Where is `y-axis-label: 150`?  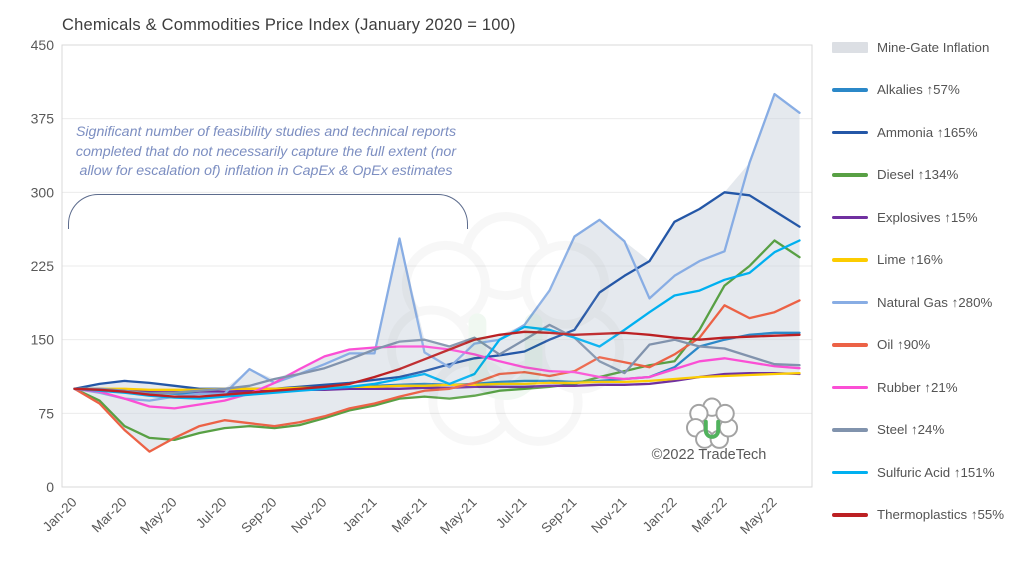 y-axis-label: 150 is located at coordinates (43, 340).